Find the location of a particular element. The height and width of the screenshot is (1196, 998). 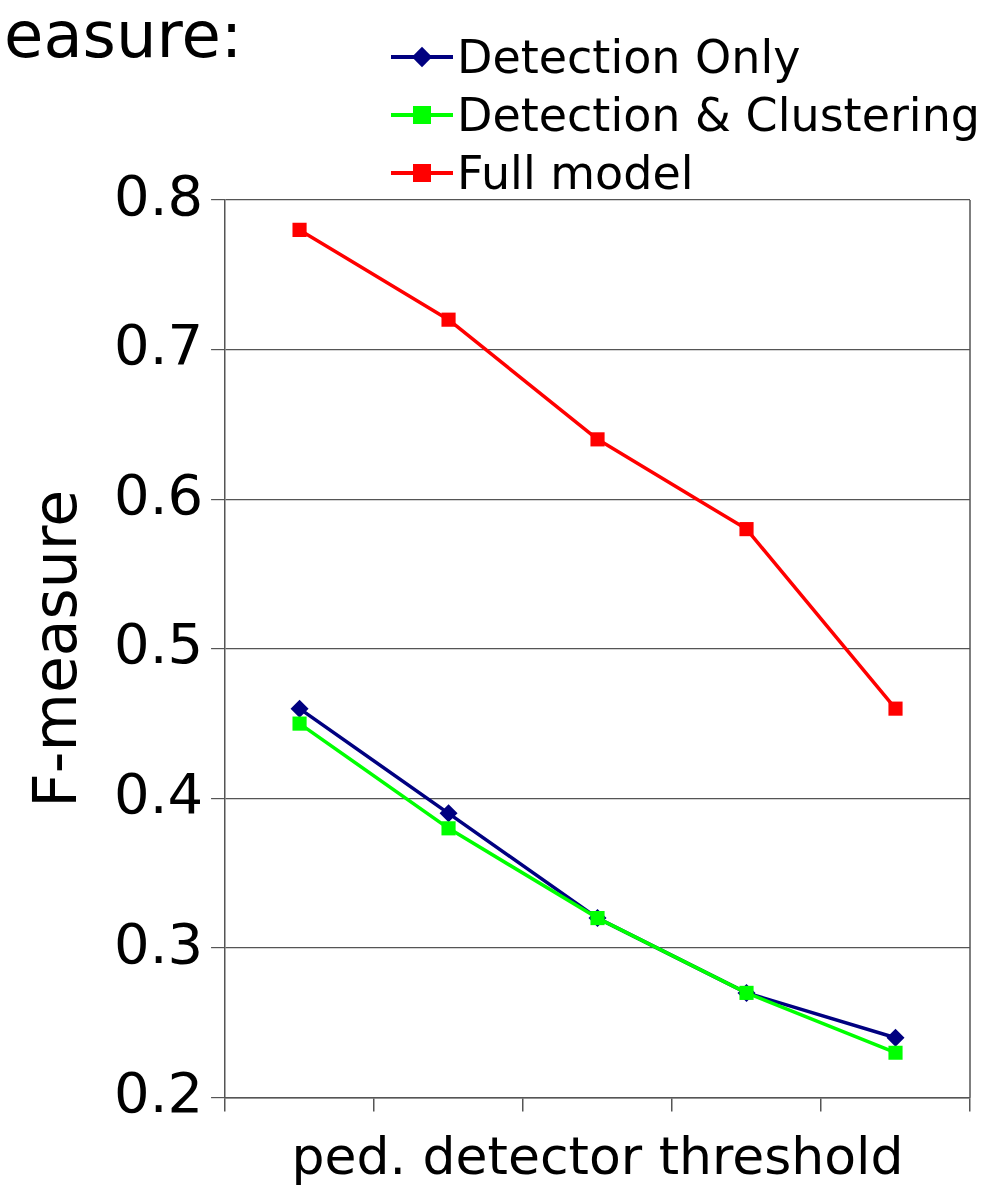

y-tick-label: 0.7 is located at coordinates (159, 345).